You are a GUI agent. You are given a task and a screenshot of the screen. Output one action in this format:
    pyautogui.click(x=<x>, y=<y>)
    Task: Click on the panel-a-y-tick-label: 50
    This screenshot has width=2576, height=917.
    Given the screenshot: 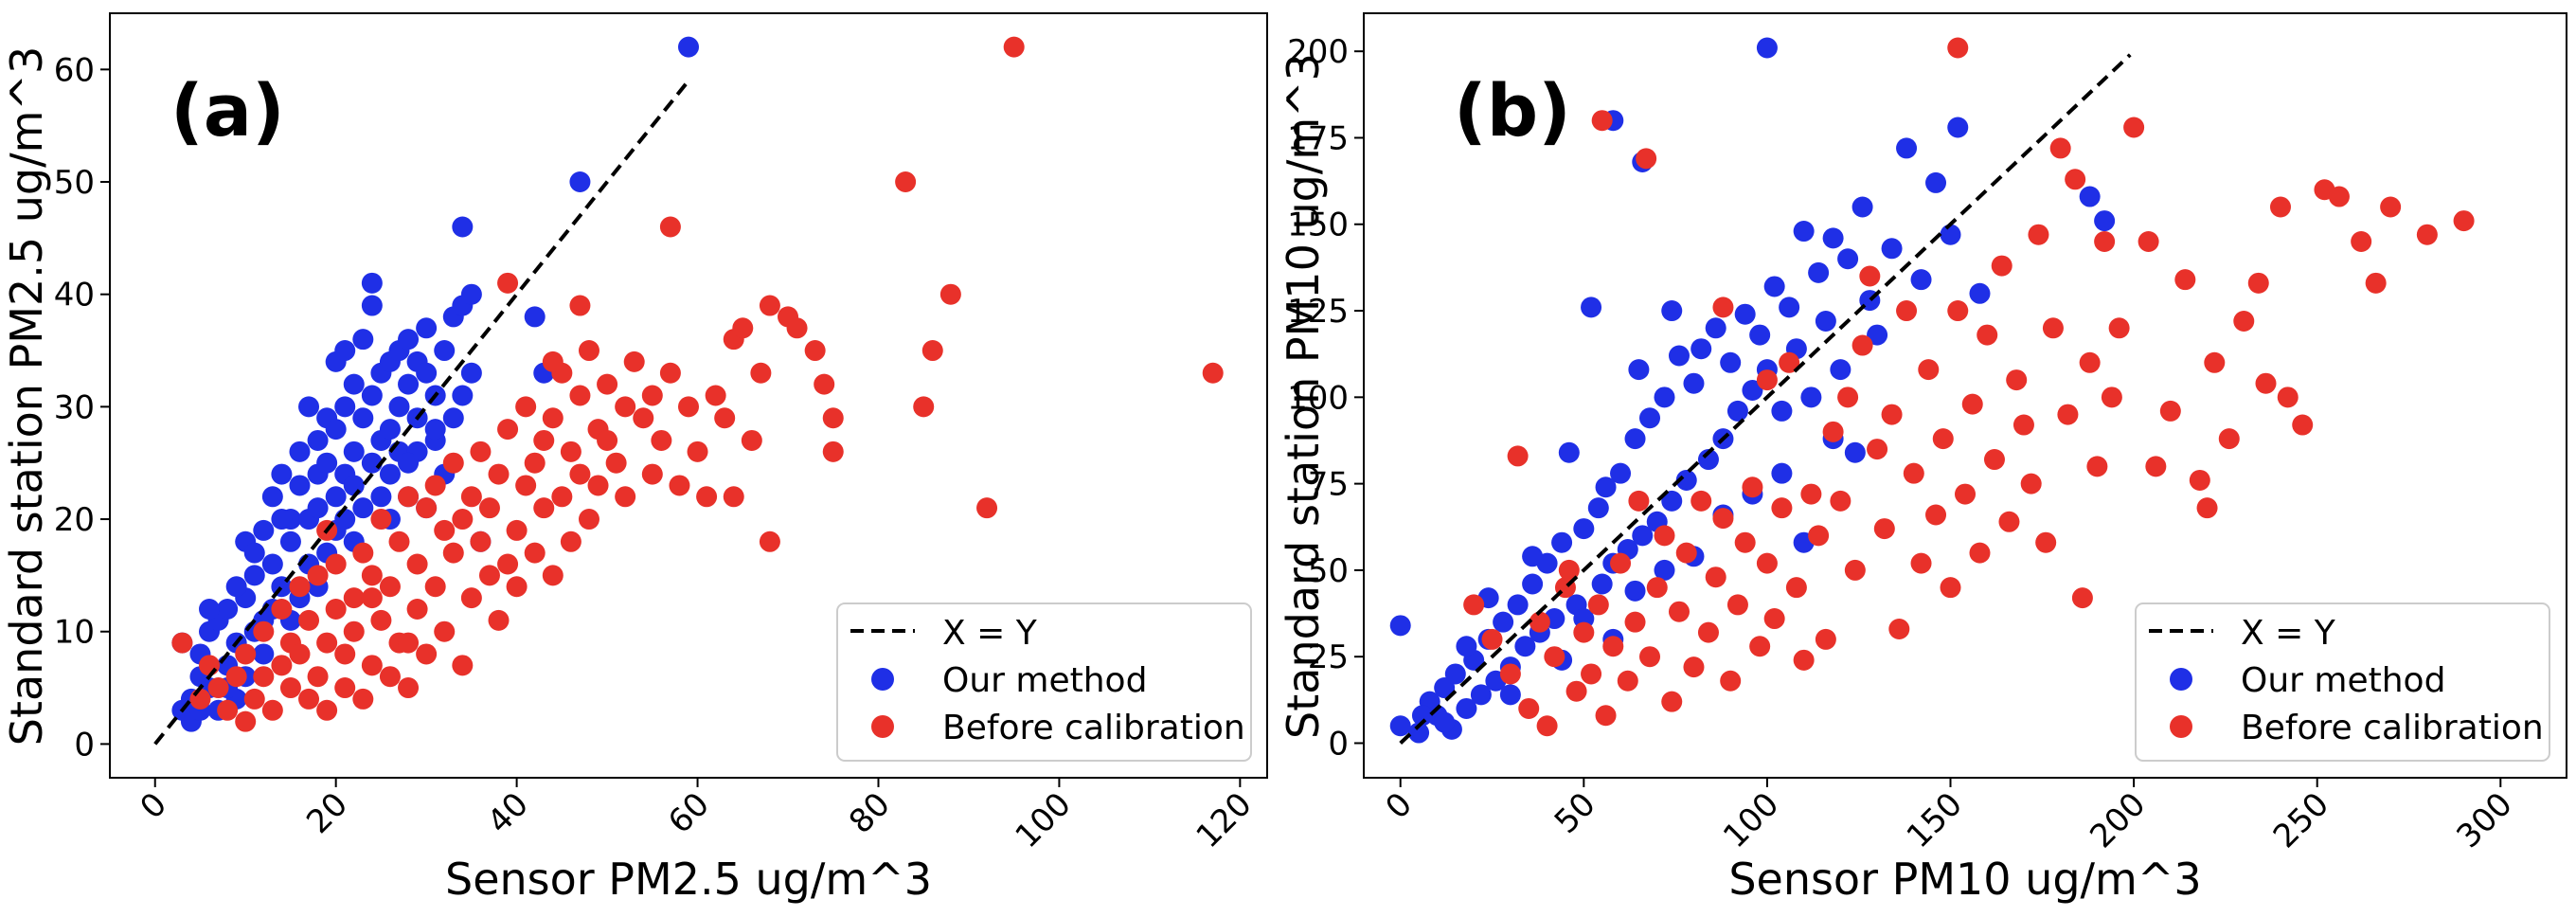 What is the action you would take?
    pyautogui.click(x=74, y=183)
    